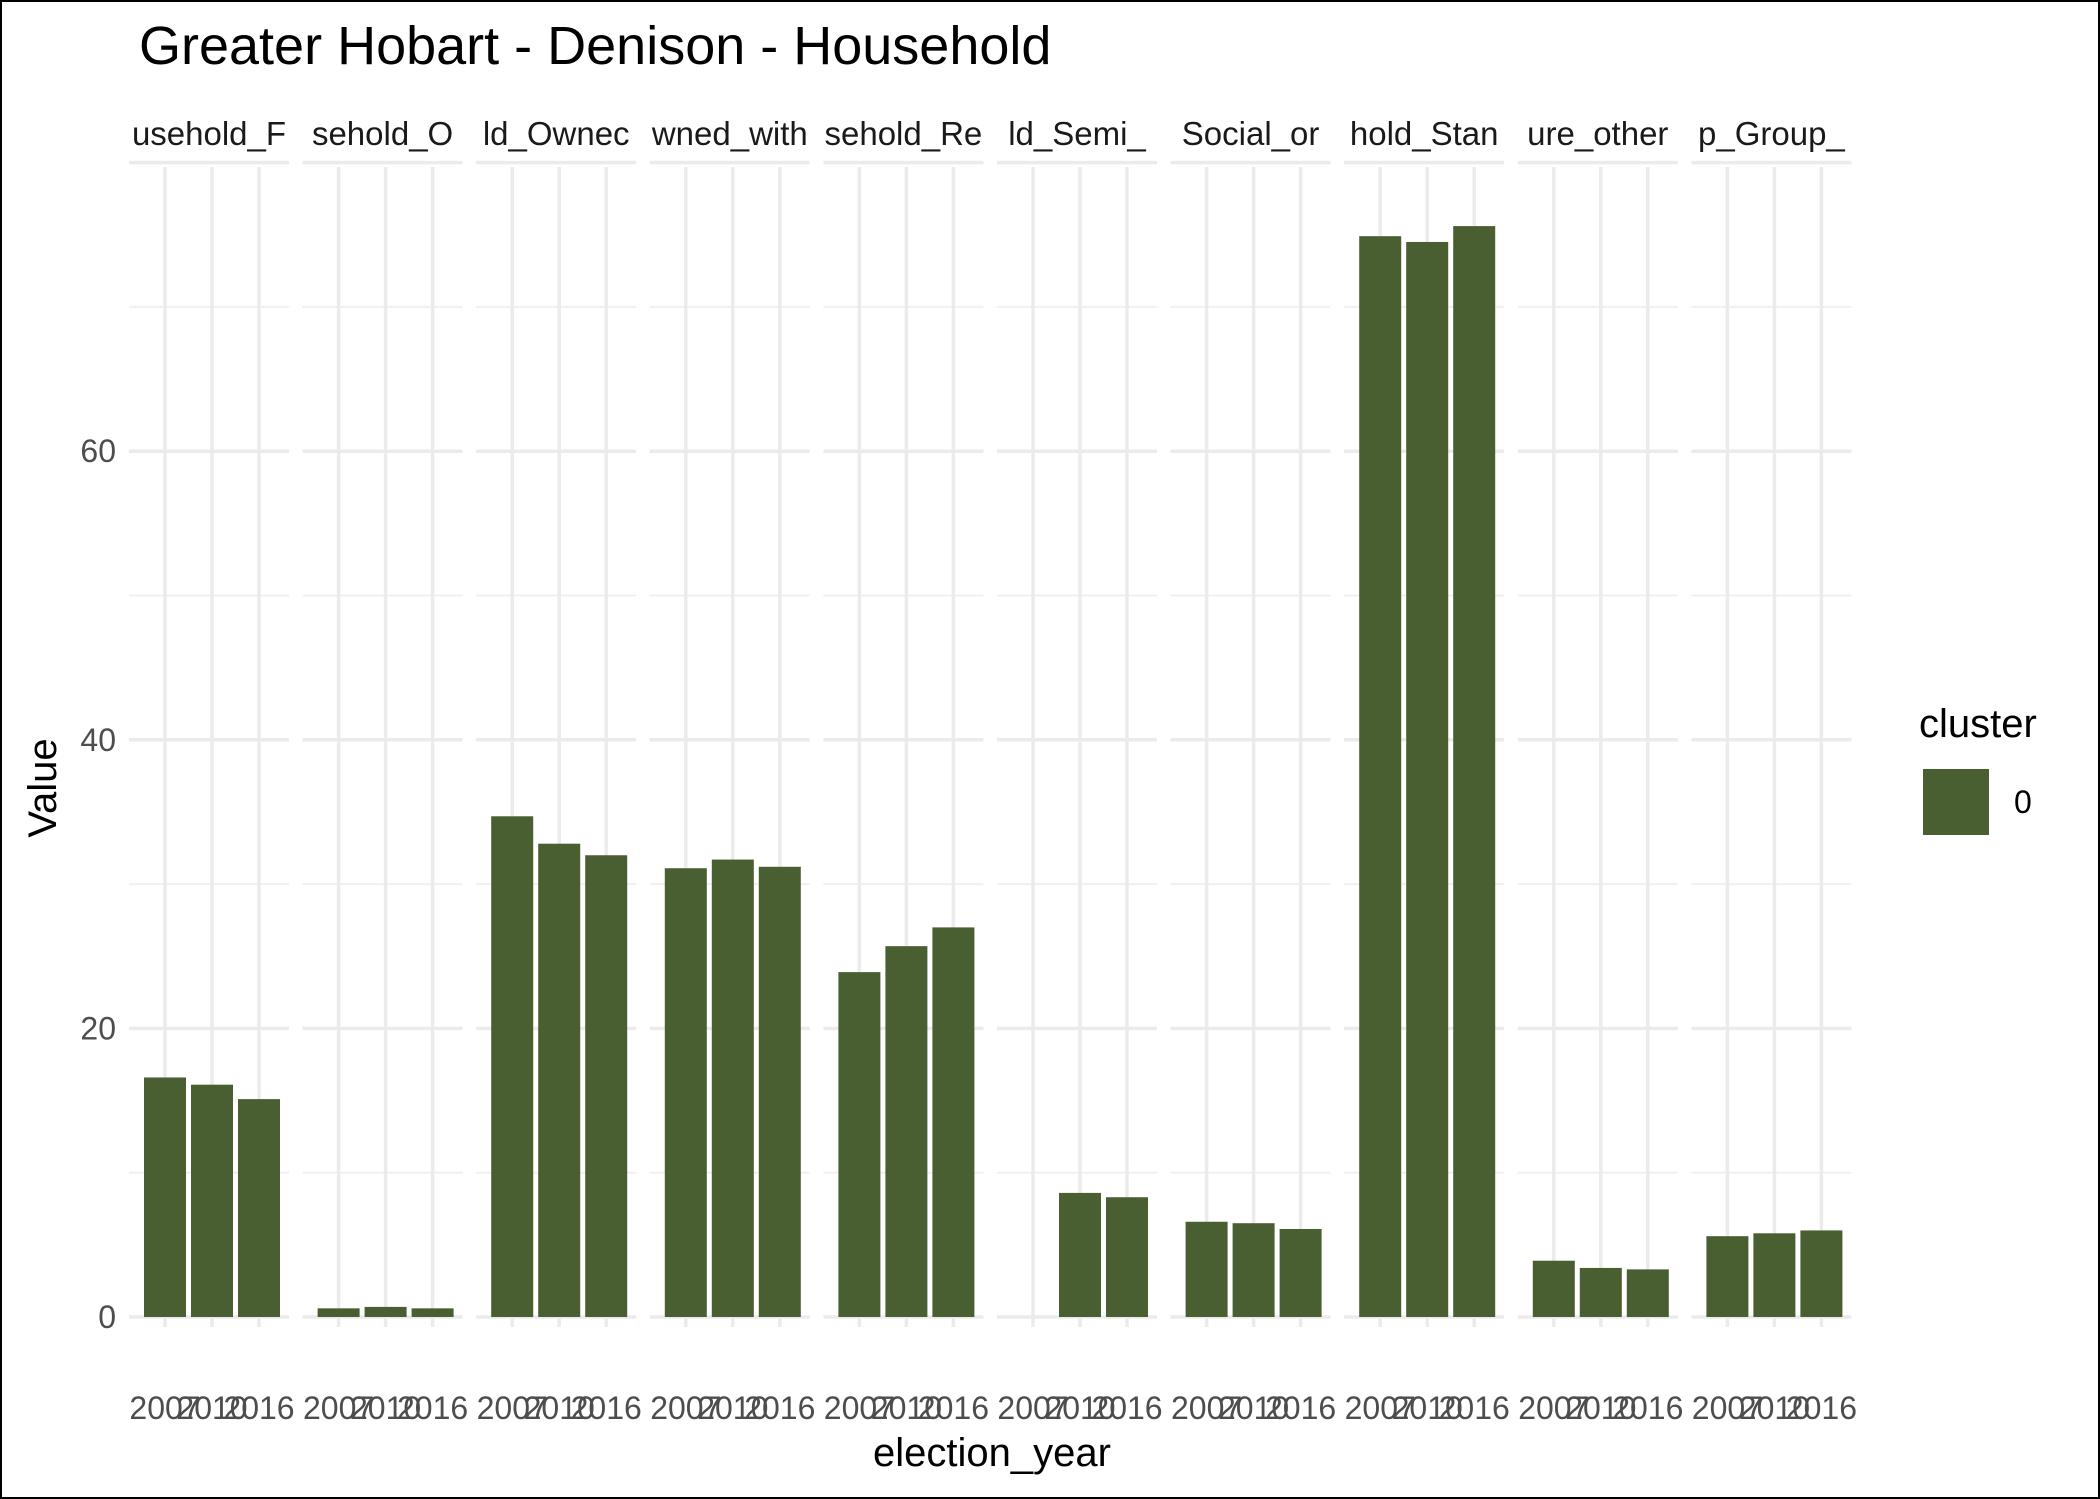 This screenshot has height=1499, width=2100. Describe the element at coordinates (382, 133) in the screenshot. I see `facet-strip-label: sehold_O` at that location.